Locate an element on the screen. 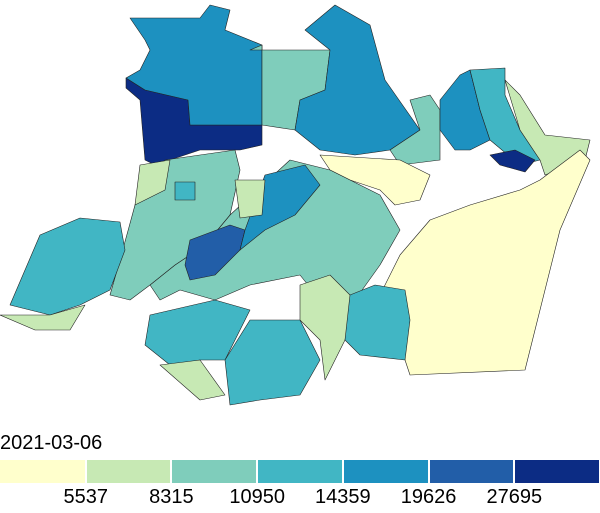  legend-break-label: 8315 is located at coordinates (171, 497).